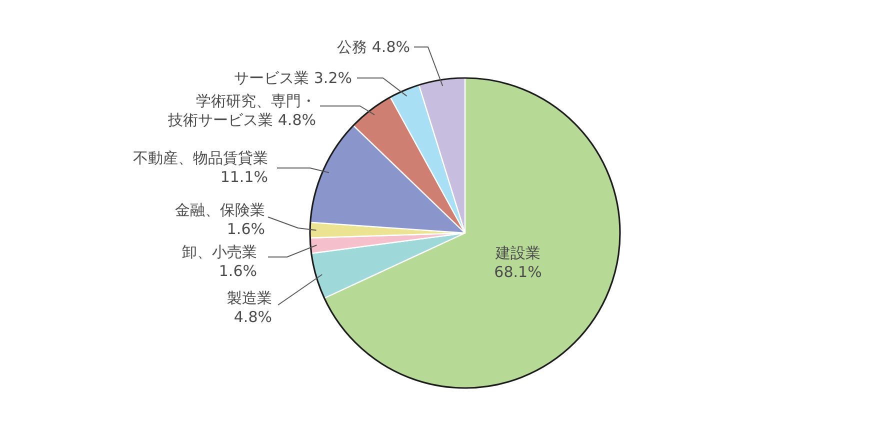 The image size is (890, 439). I want to click on slice-label: 公務 4.8%, so click(373, 47).